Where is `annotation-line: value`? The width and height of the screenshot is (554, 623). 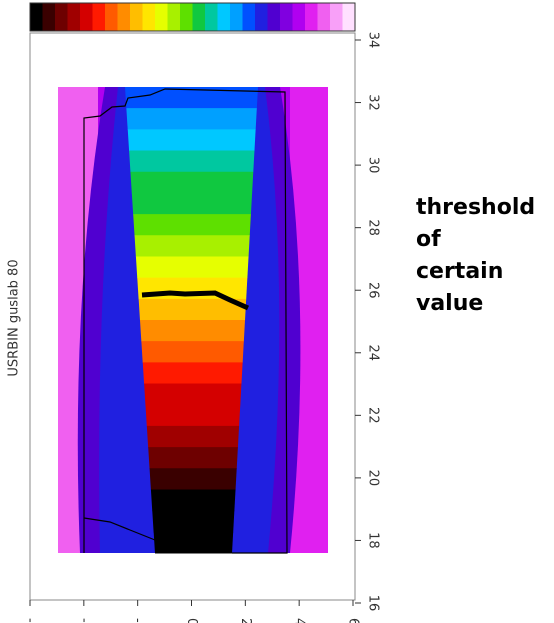 annotation-line: value is located at coordinates (450, 303).